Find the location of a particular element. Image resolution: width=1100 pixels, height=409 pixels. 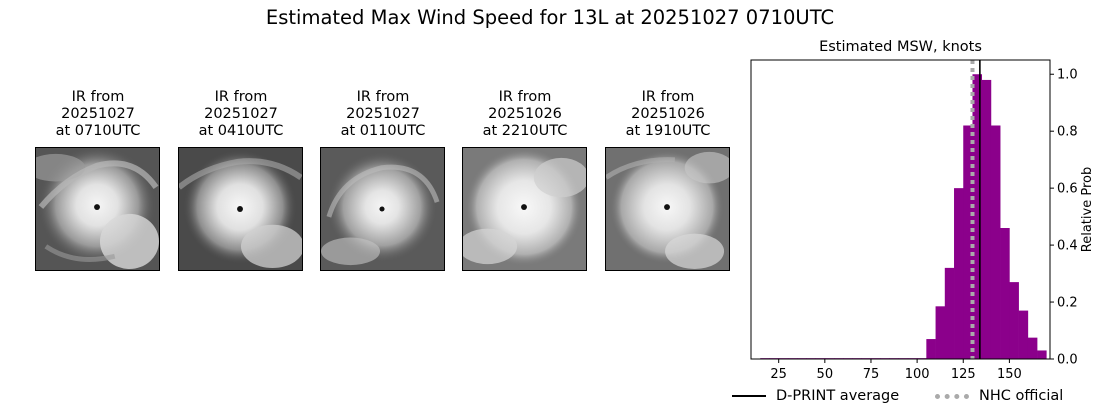

legend-item-dprint: D-PRINT average is located at coordinates (815, 396).